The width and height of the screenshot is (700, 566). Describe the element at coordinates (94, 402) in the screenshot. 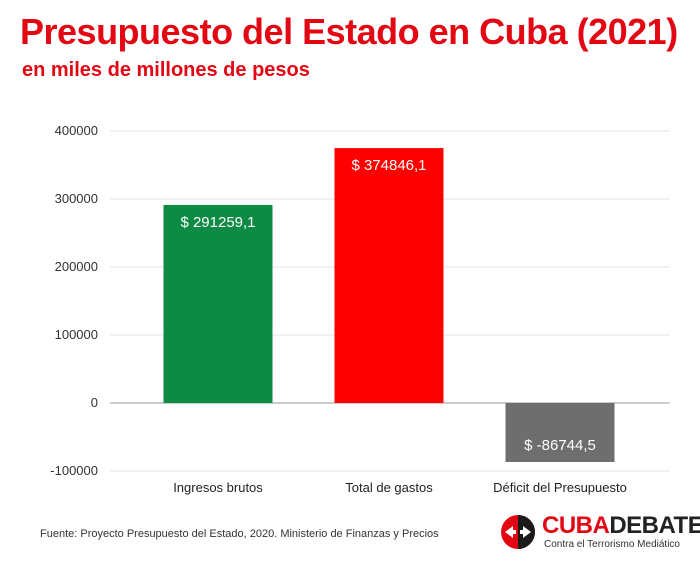

I see `y-tick-label: 0` at that location.